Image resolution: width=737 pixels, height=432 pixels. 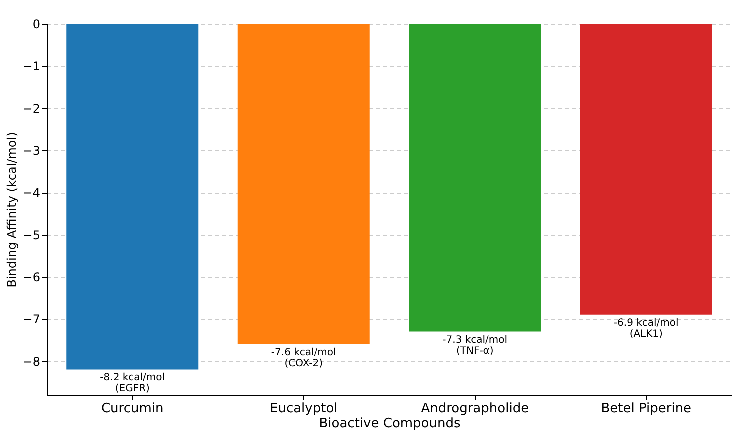 What do you see at coordinates (133, 383) in the screenshot?
I see `data-label: -8.2 kcal/mol (EGFR)` at bounding box center [133, 383].